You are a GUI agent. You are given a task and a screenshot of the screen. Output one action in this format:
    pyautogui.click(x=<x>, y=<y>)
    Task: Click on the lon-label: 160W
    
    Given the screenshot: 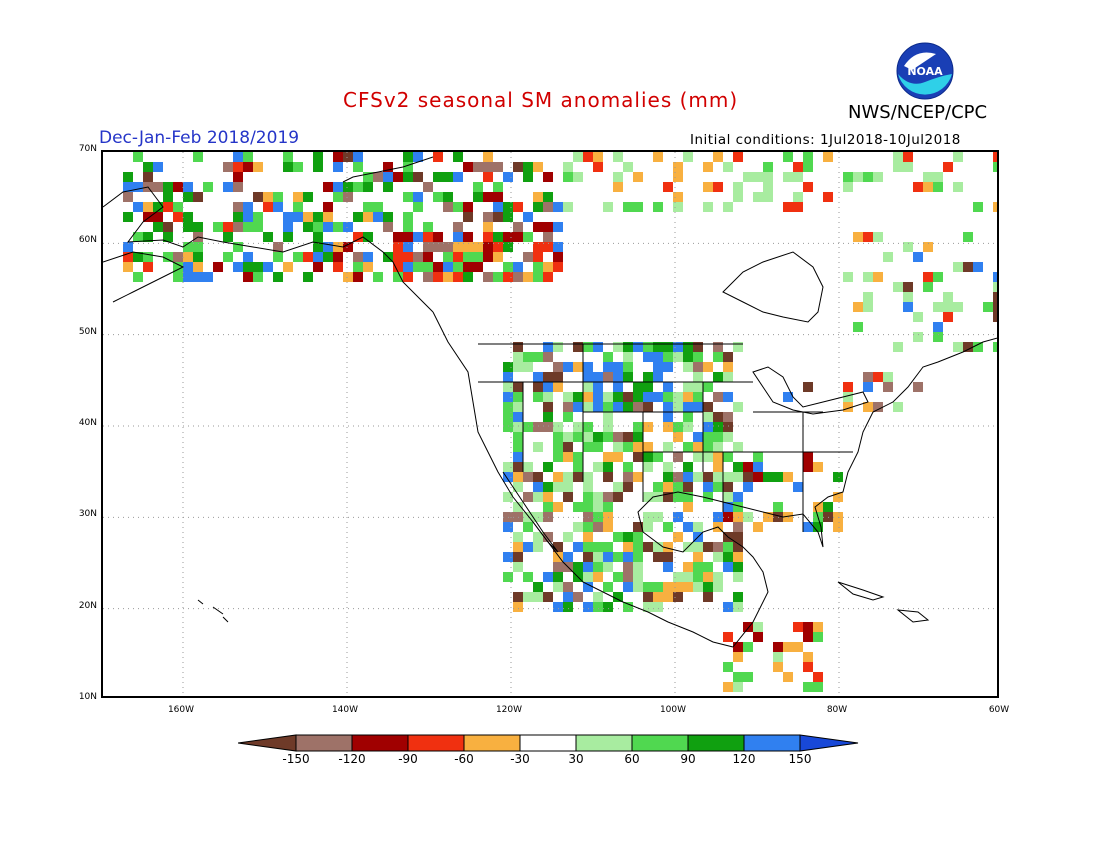 What is the action you would take?
    pyautogui.click(x=181, y=710)
    